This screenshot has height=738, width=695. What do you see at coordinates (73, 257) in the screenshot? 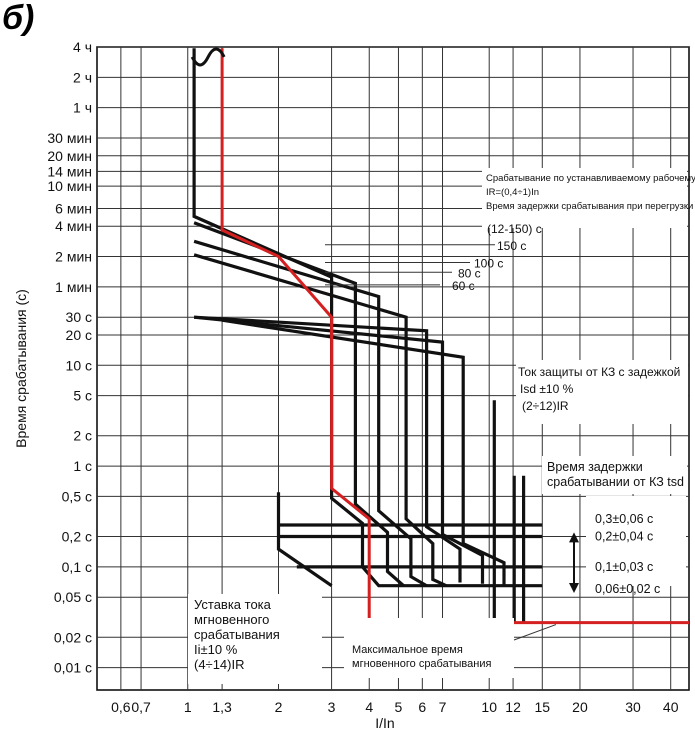
I see `y-tick-label: 2 мин` at bounding box center [73, 257].